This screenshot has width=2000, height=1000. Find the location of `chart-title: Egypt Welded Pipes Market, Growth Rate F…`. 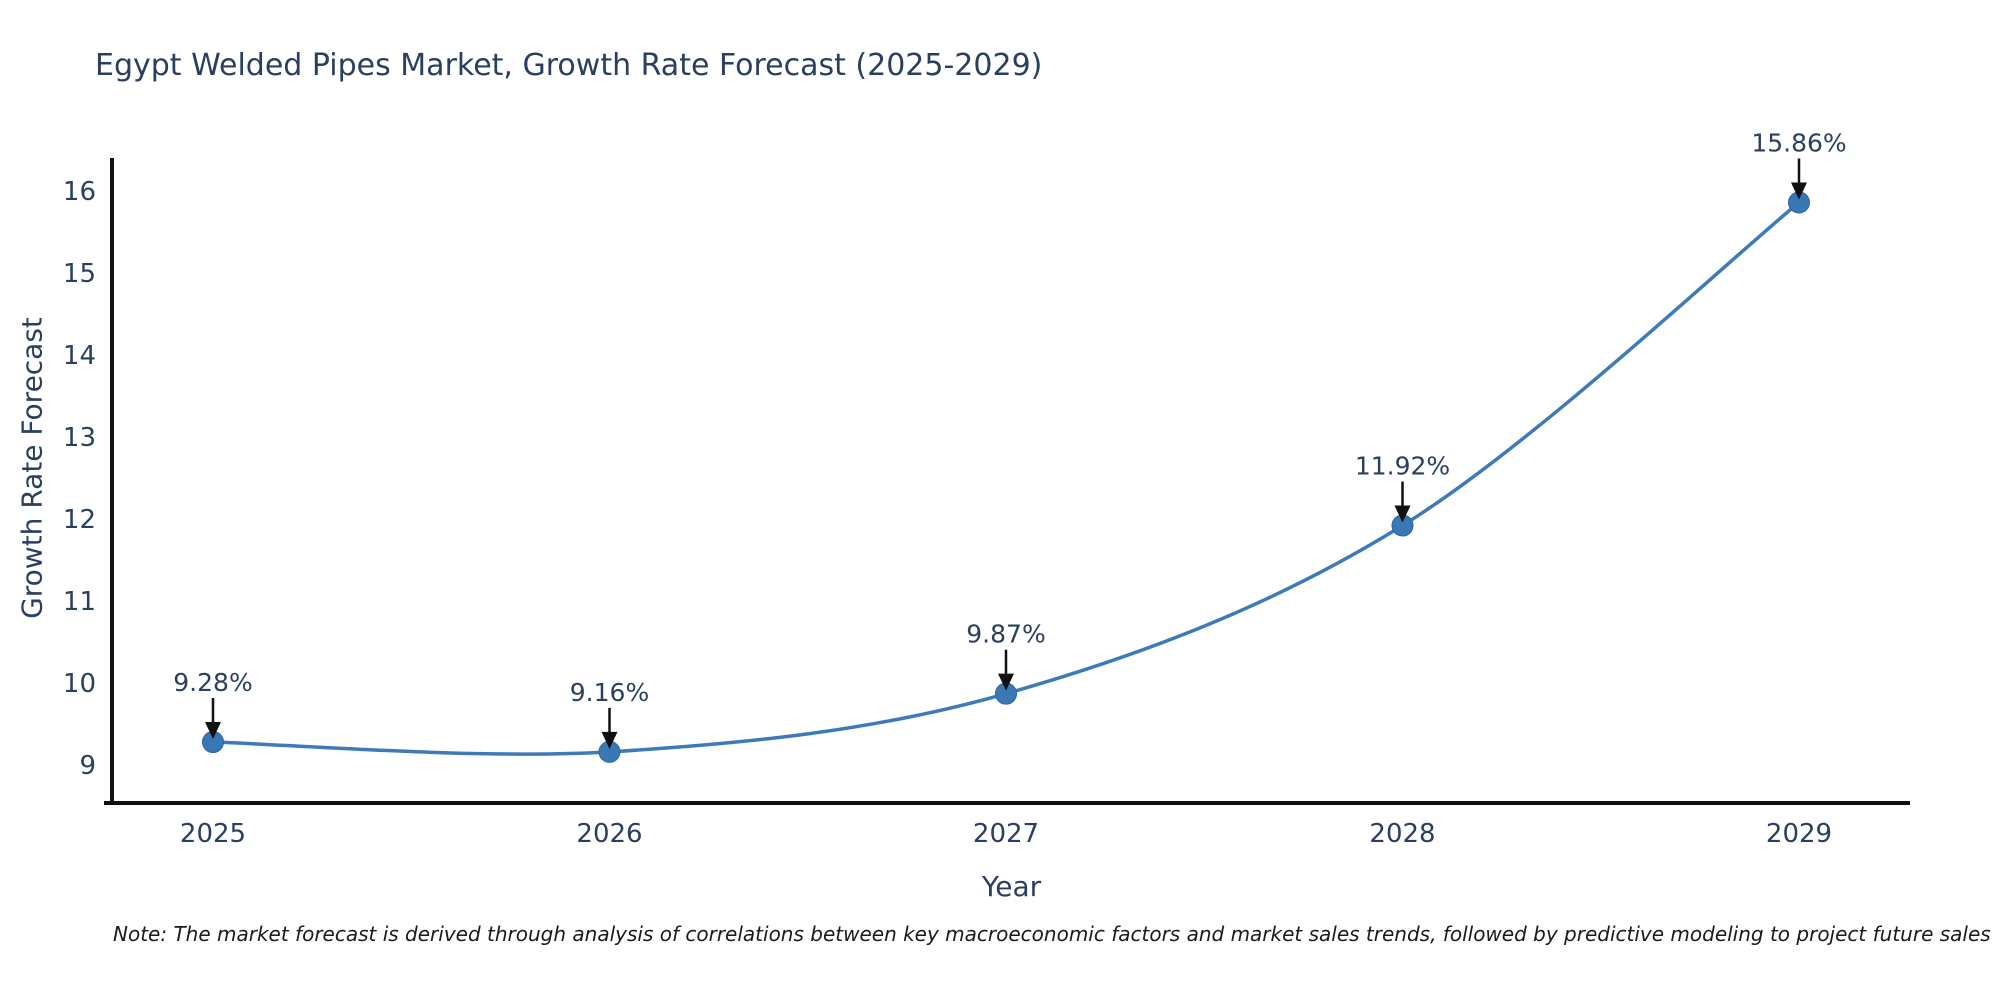

chart-title: Egypt Welded Pipes Market, Growth Rate F… is located at coordinates (569, 65).